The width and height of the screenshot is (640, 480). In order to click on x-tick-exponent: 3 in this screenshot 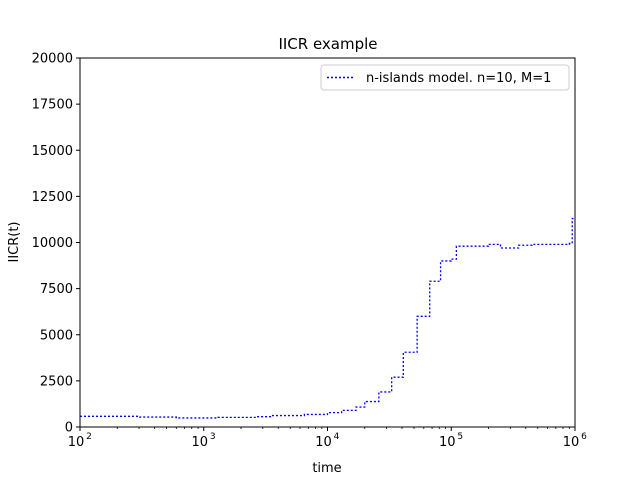, I will do `click(213, 437)`.